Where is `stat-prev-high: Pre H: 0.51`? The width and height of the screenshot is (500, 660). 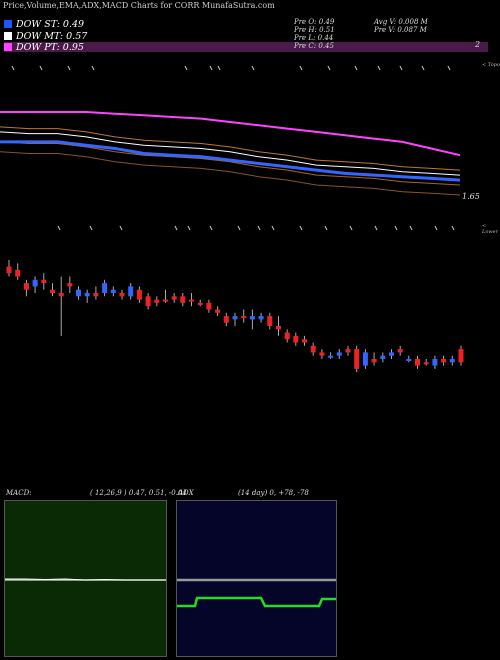
stat-prev-high: Pre H: 0.51 is located at coordinates (314, 30).